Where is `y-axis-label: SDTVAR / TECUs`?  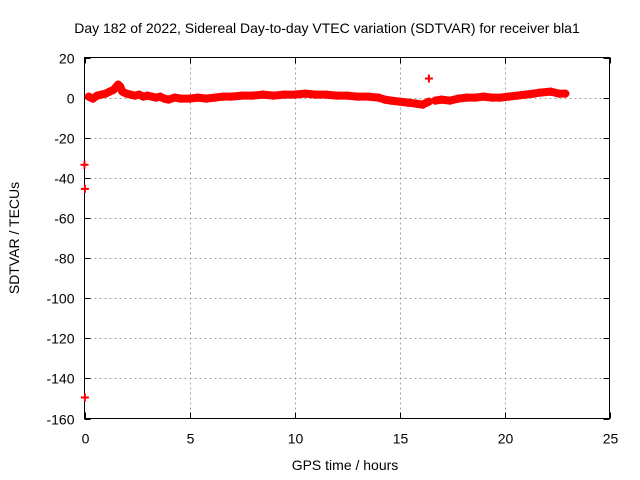 y-axis-label: SDTVAR / TECUs is located at coordinates (14, 238).